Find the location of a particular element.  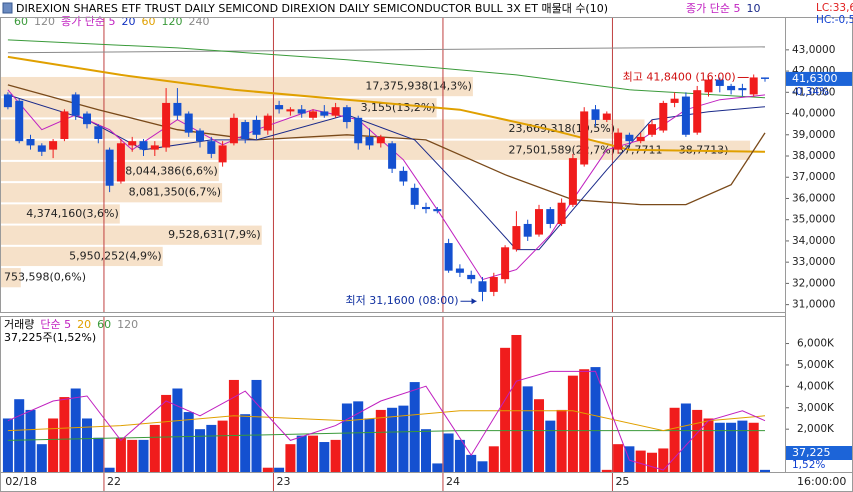

profile-label: 17,375,938(14,3%) is located at coordinates (418, 86).